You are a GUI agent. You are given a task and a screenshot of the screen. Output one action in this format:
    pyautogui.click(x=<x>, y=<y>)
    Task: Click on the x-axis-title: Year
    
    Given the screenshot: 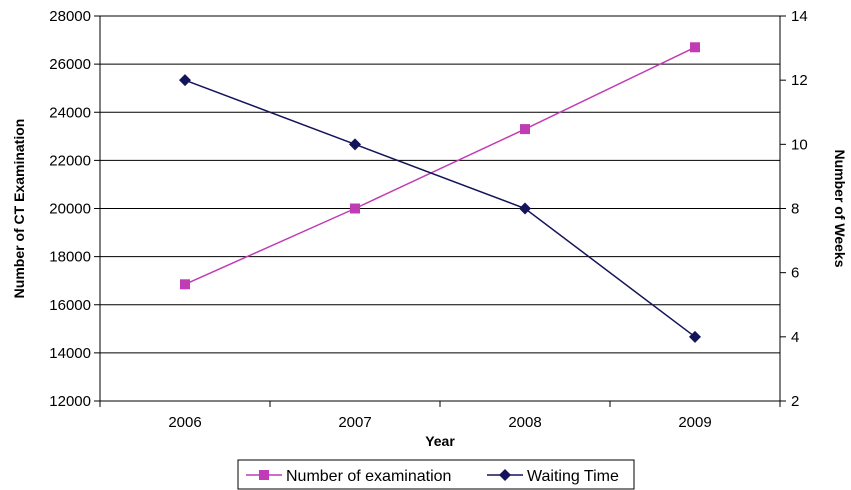 What is the action you would take?
    pyautogui.click(x=440, y=441)
    